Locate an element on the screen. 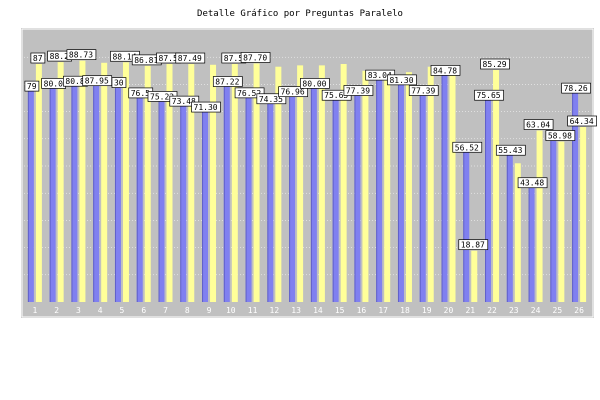  x-tick-label: 5 is located at coordinates (122, 310).